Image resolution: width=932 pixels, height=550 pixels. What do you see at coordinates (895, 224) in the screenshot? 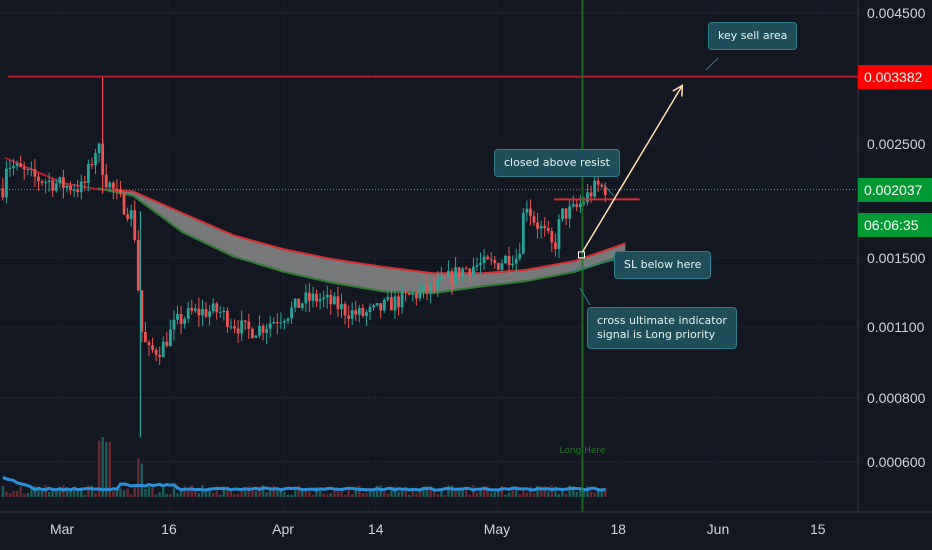
I see `countdown-tag: 06:06:35` at bounding box center [895, 224].